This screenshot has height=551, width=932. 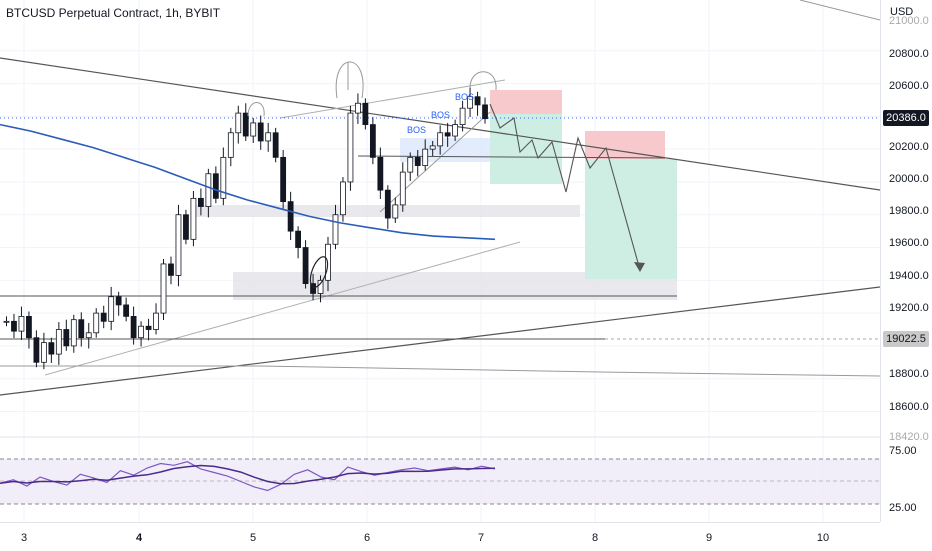 What do you see at coordinates (253, 538) in the screenshot?
I see `time-label: 5` at bounding box center [253, 538].